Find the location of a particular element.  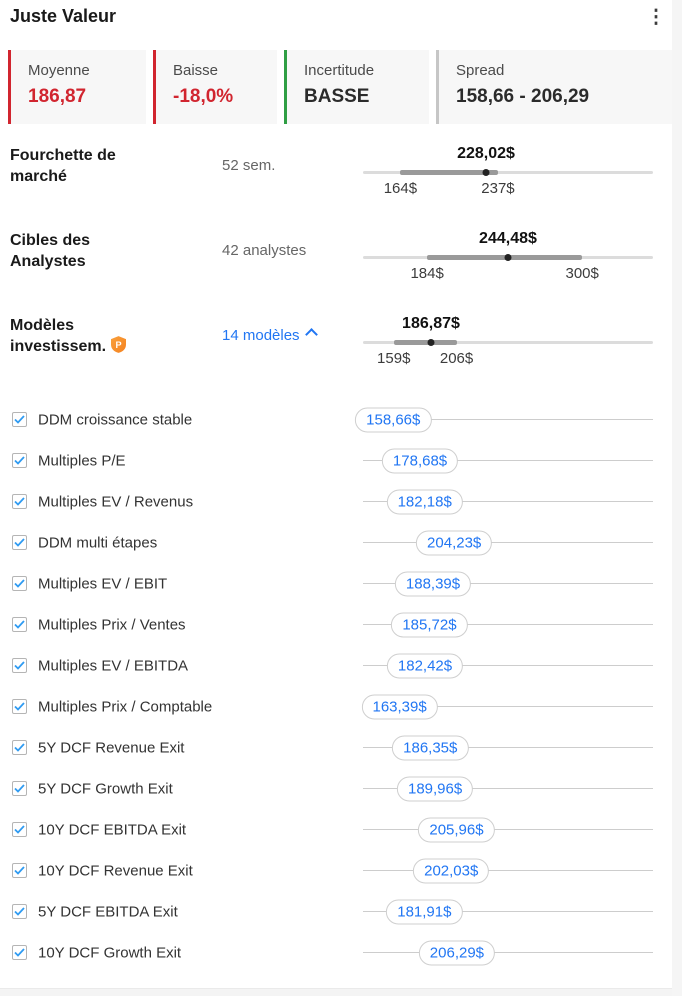

model-row-5y-dcf-ebitda-exit: 5Y DCF EBITDA Exit 181,91$ is located at coordinates (341, 911).